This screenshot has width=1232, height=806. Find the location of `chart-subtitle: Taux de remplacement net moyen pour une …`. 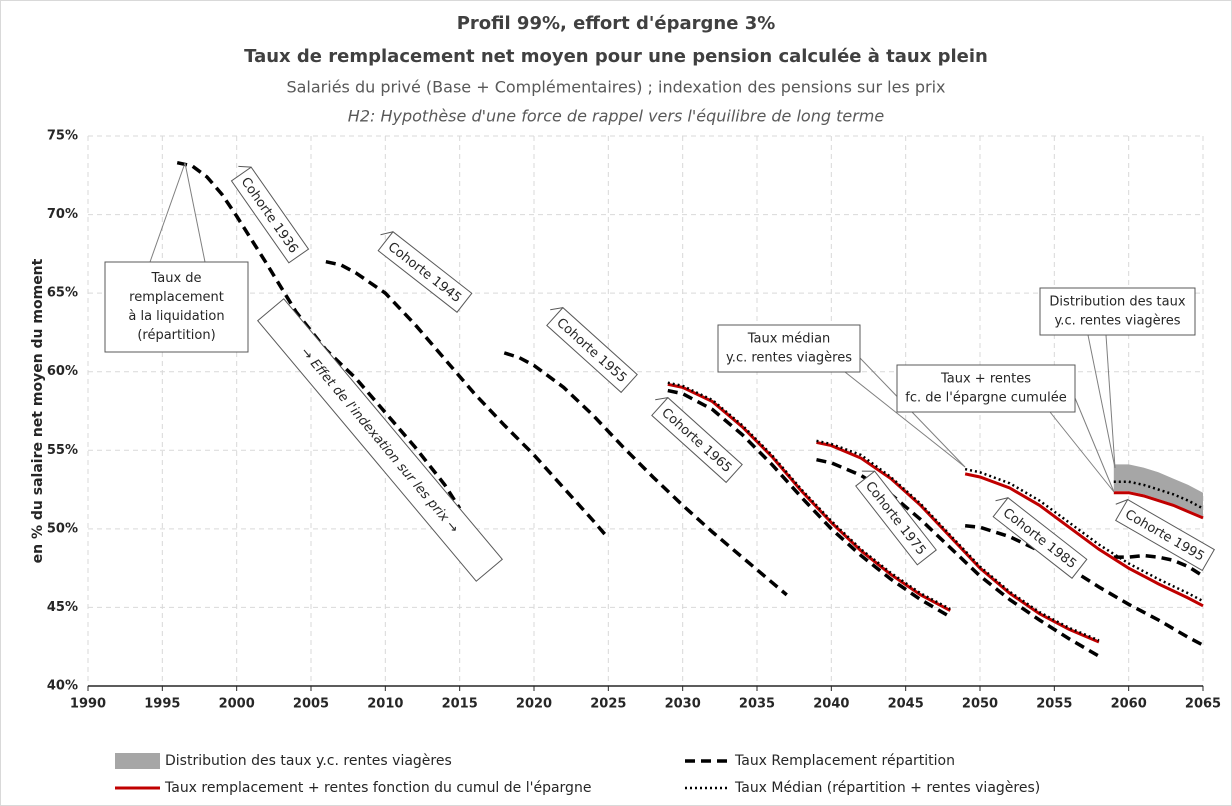

chart-subtitle: Taux de remplacement net moyen pour une … is located at coordinates (616, 56).